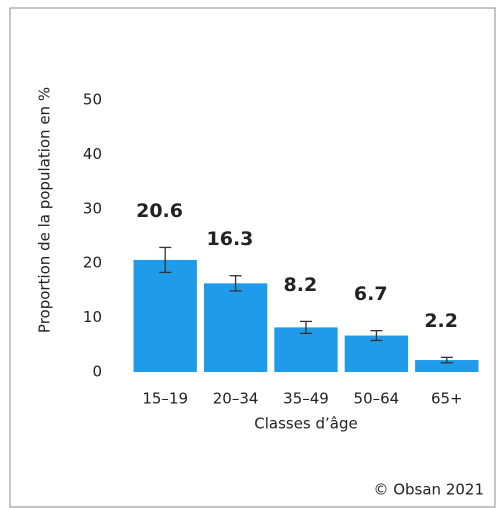 The image size is (503, 508). What do you see at coordinates (97, 372) in the screenshot?
I see `y-tick-label: 0` at bounding box center [97, 372].